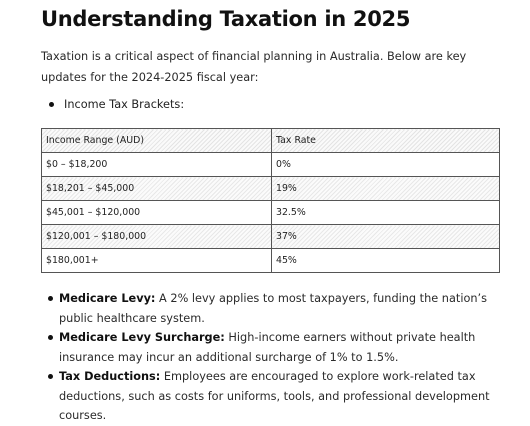  What do you see at coordinates (385, 140) in the screenshot?
I see `header-tax-rate: Tax Rate` at bounding box center [385, 140].